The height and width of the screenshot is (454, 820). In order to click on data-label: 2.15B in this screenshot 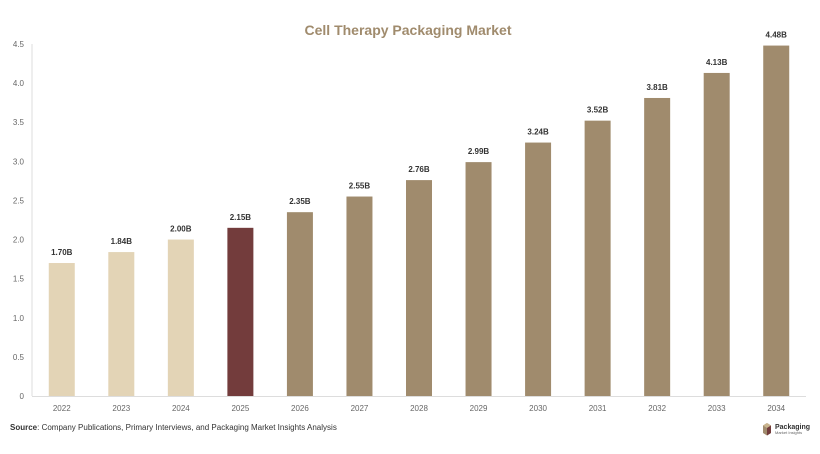, I will do `click(241, 217)`.